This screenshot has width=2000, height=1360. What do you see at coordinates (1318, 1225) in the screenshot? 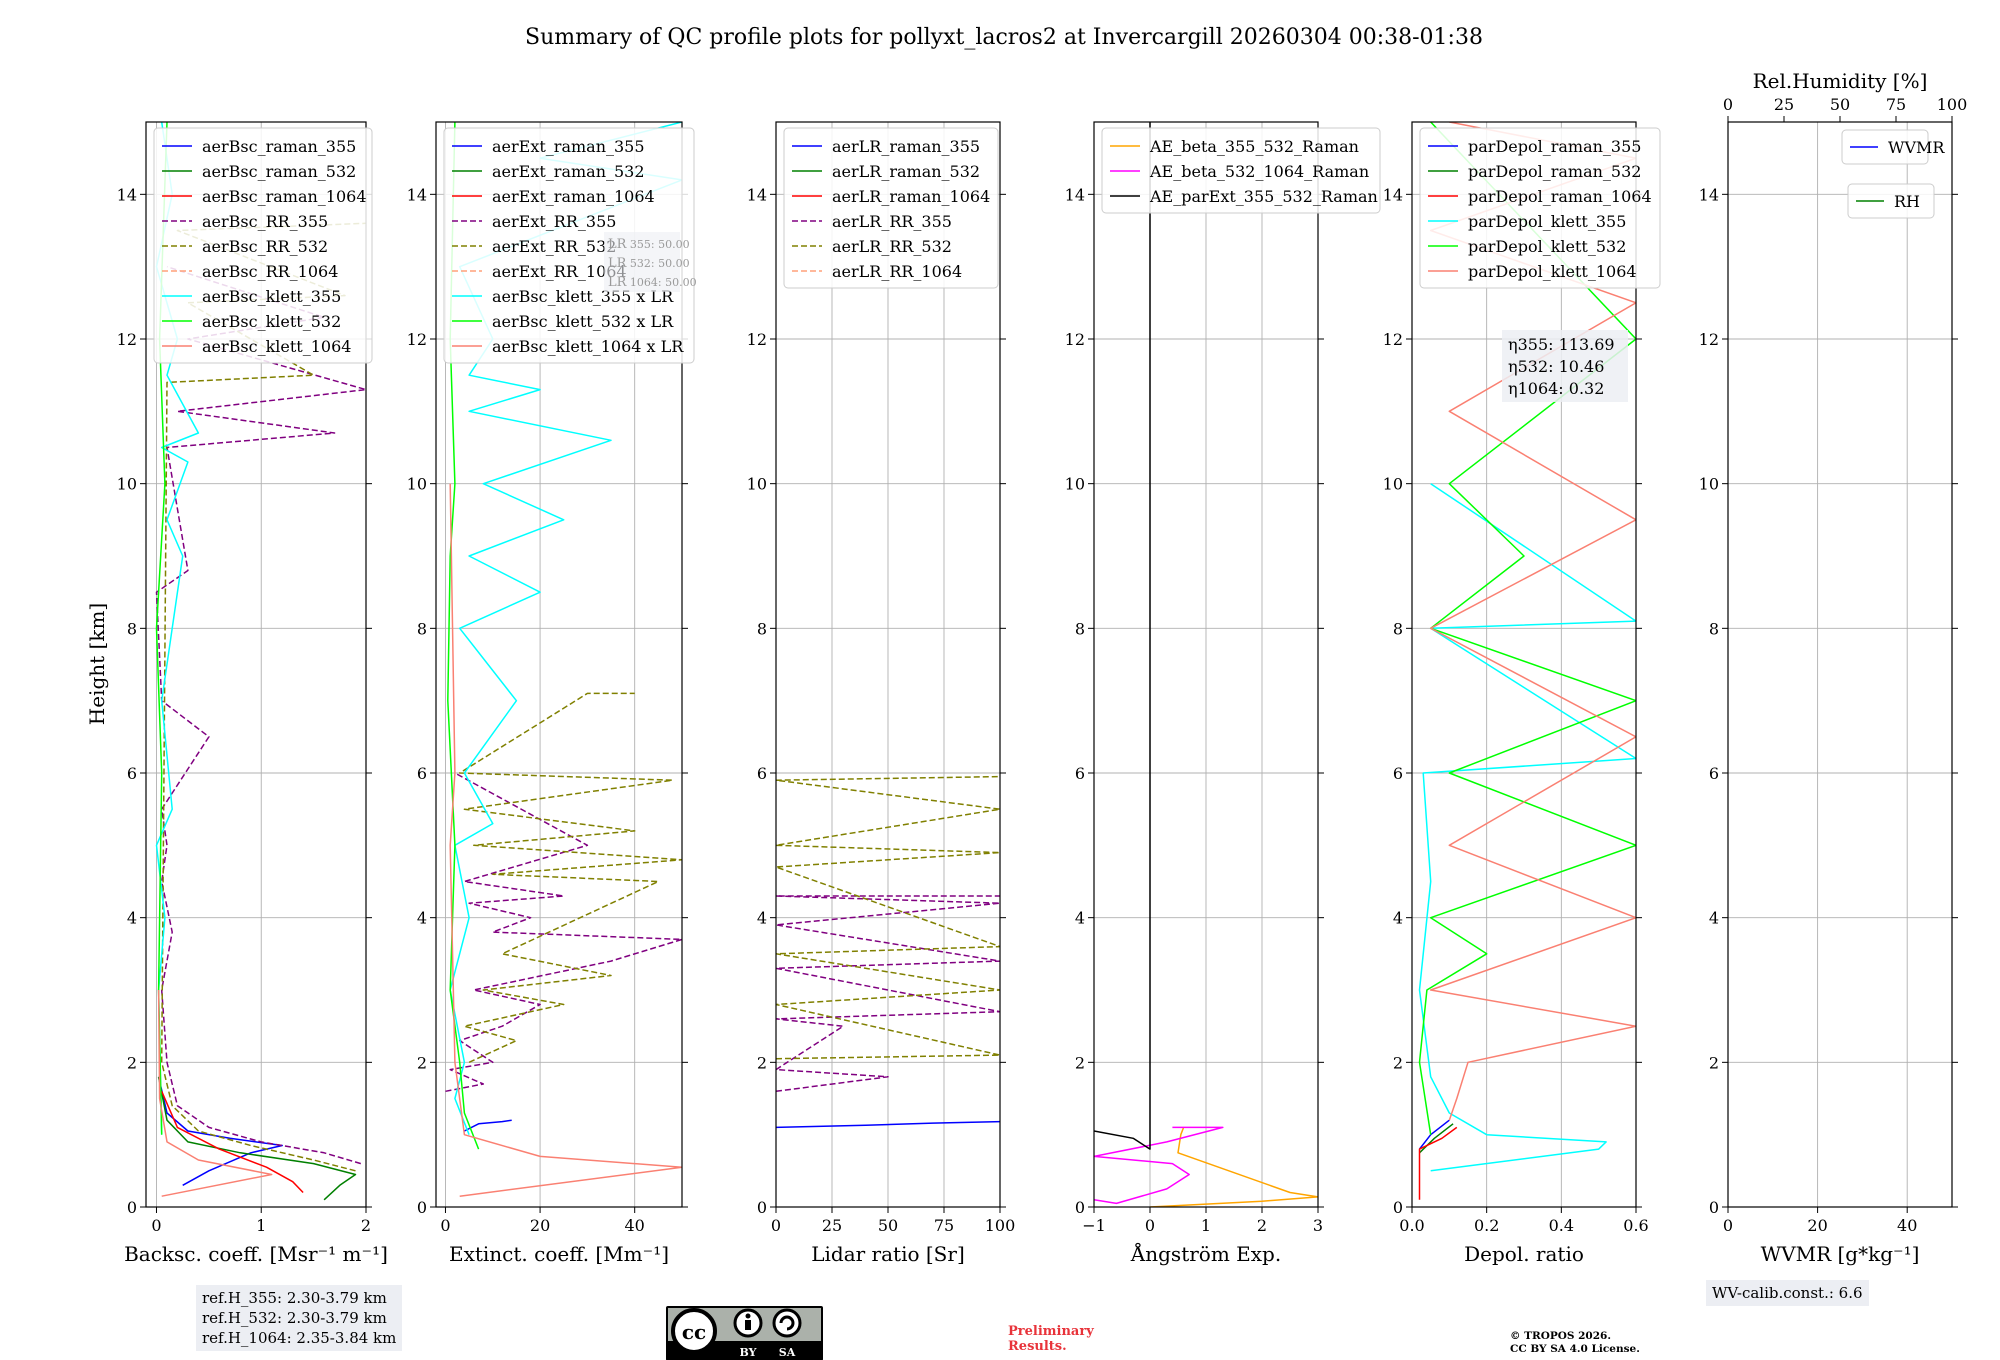
I see `x-tick-label: 3` at bounding box center [1318, 1225].